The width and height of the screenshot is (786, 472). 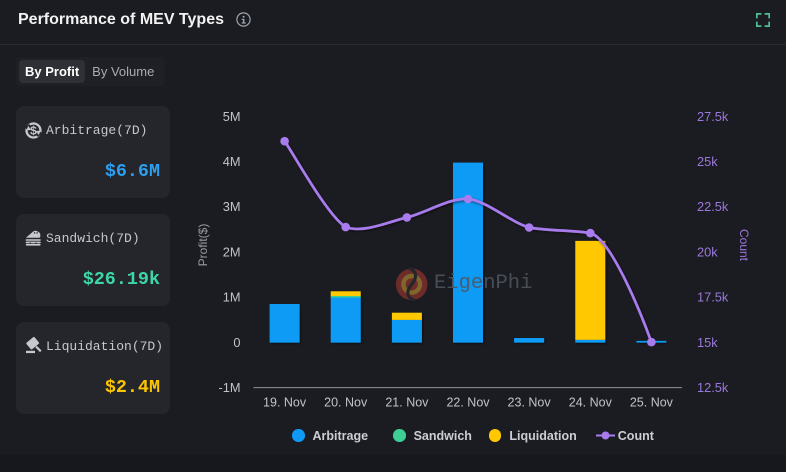 I want to click on svg-text: 22. Nov, so click(x=468, y=402).